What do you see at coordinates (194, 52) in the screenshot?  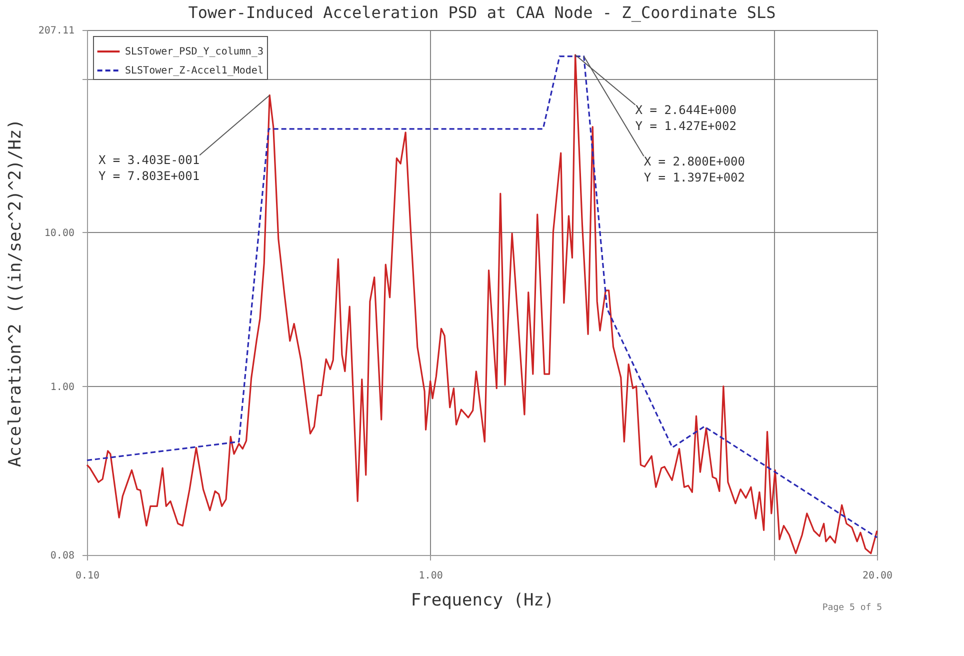 I see `legend-label: SLSTower_PSD_Y_column_3` at bounding box center [194, 52].